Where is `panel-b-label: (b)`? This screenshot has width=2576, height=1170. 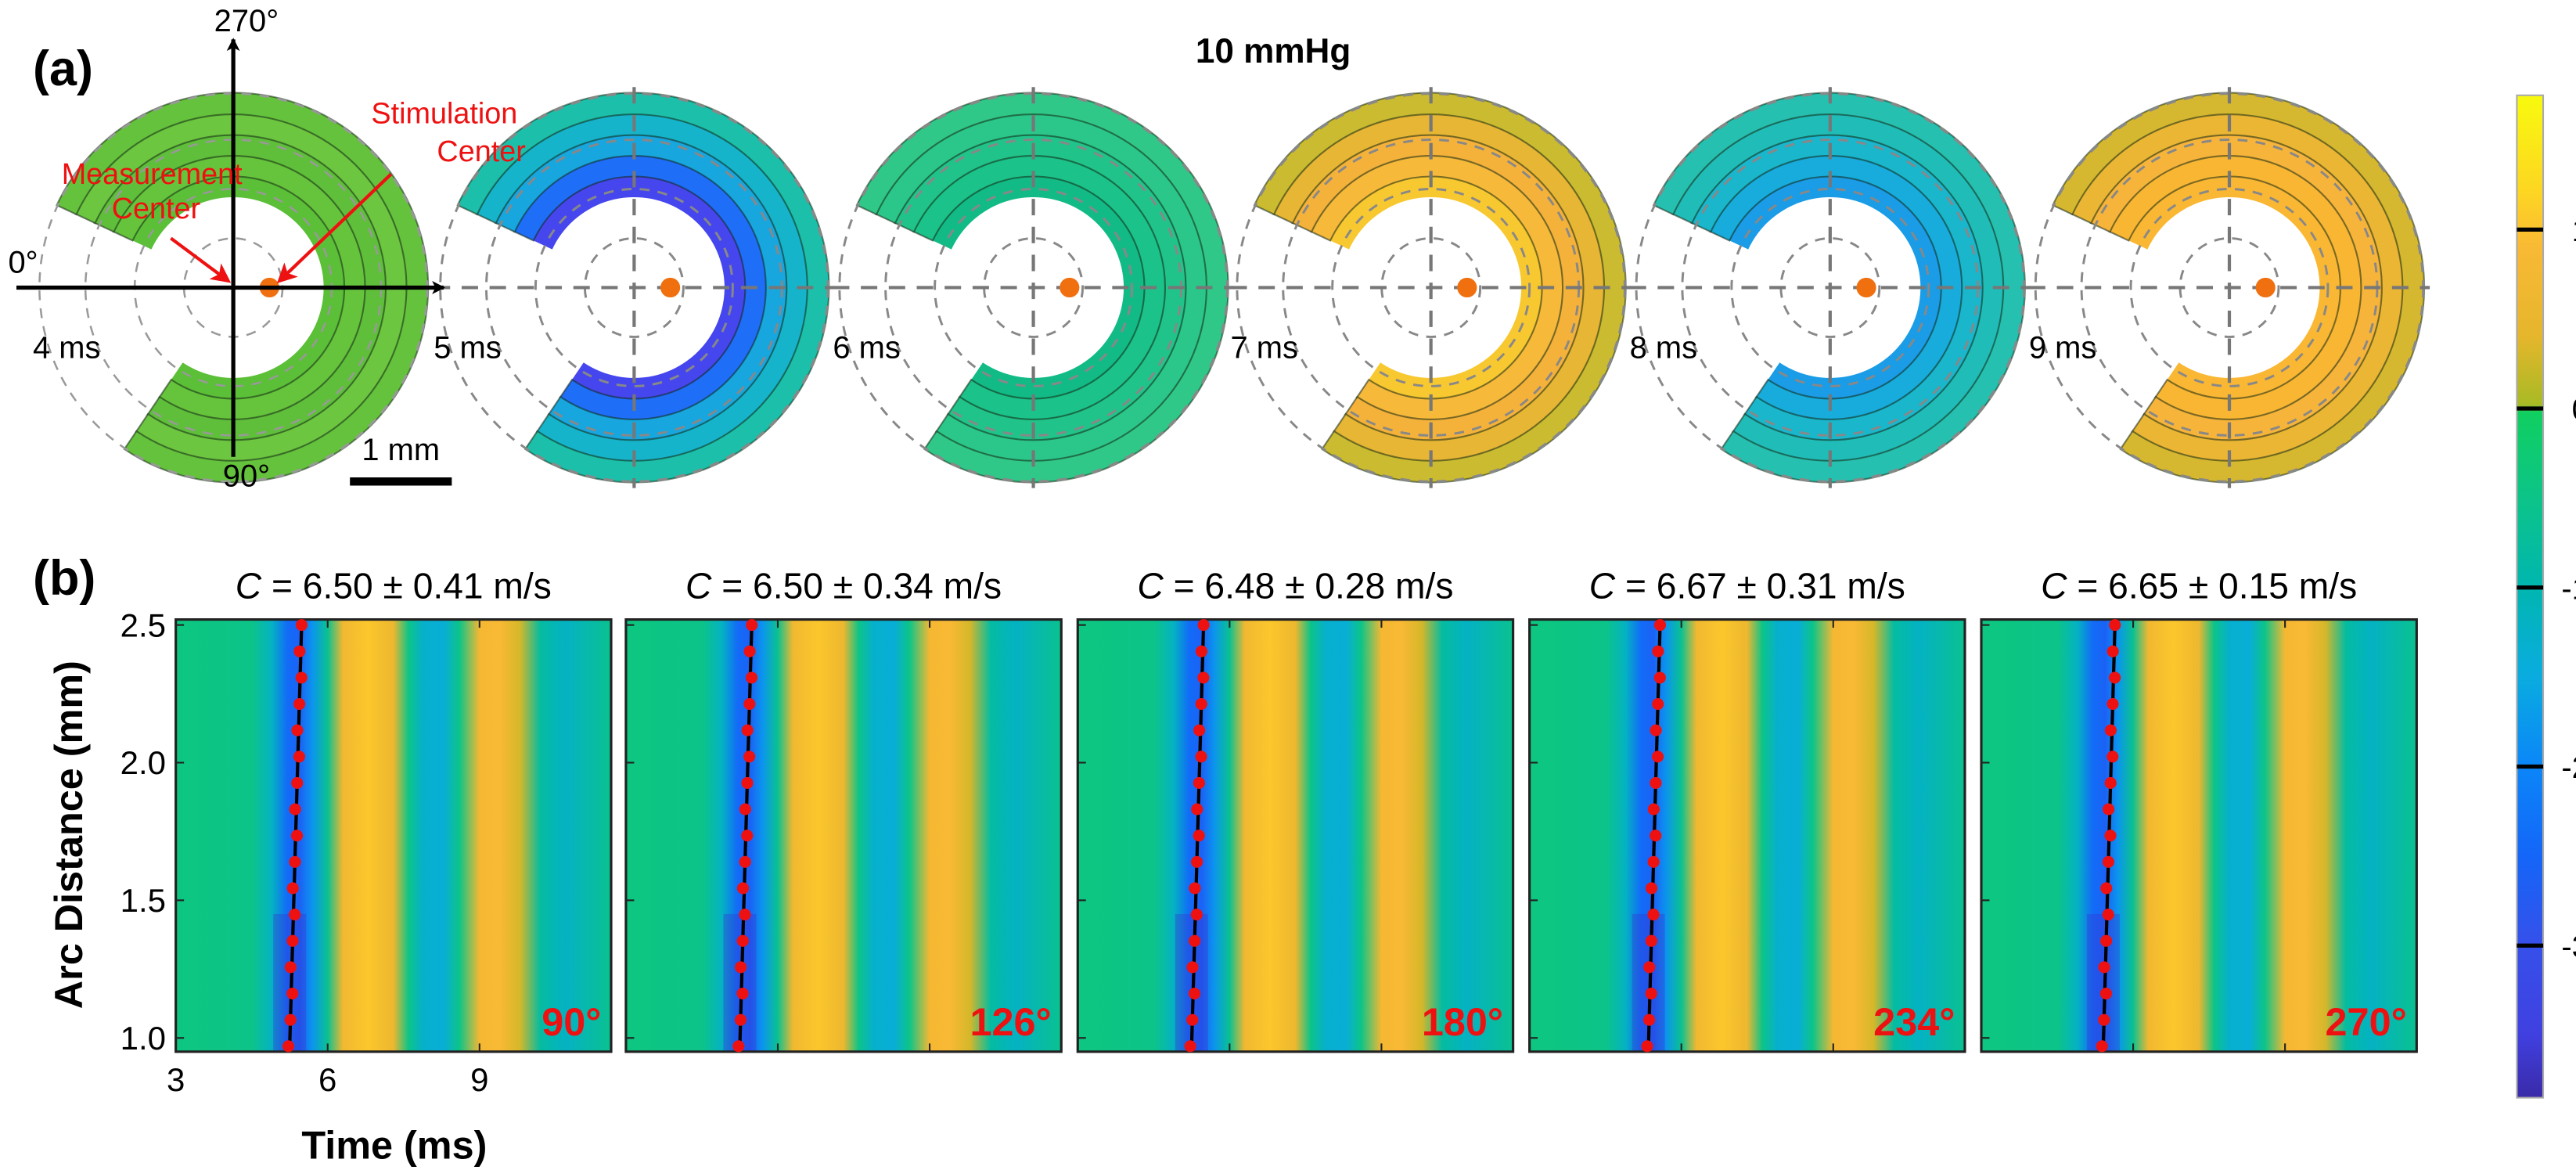 panel-b-label: (b) is located at coordinates (64, 578).